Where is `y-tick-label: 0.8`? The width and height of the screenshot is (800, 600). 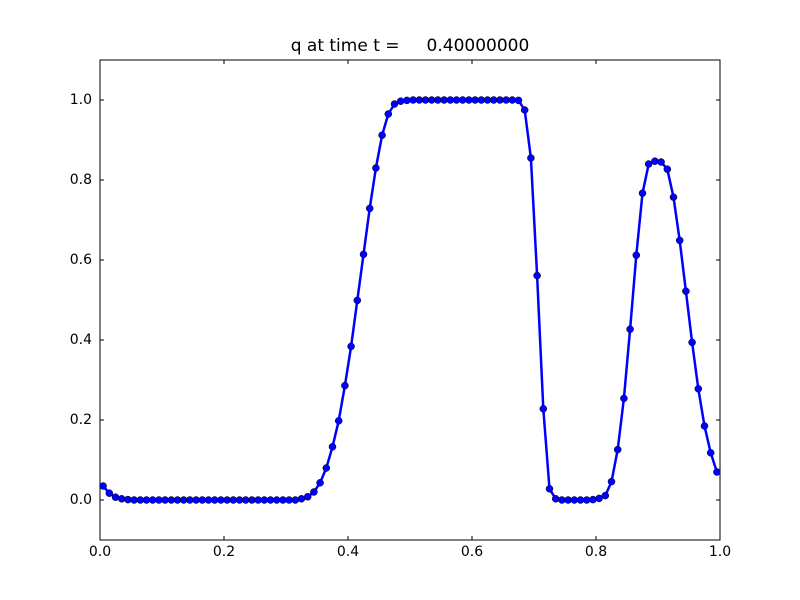
y-tick-label: 0.8 is located at coordinates (81, 180).